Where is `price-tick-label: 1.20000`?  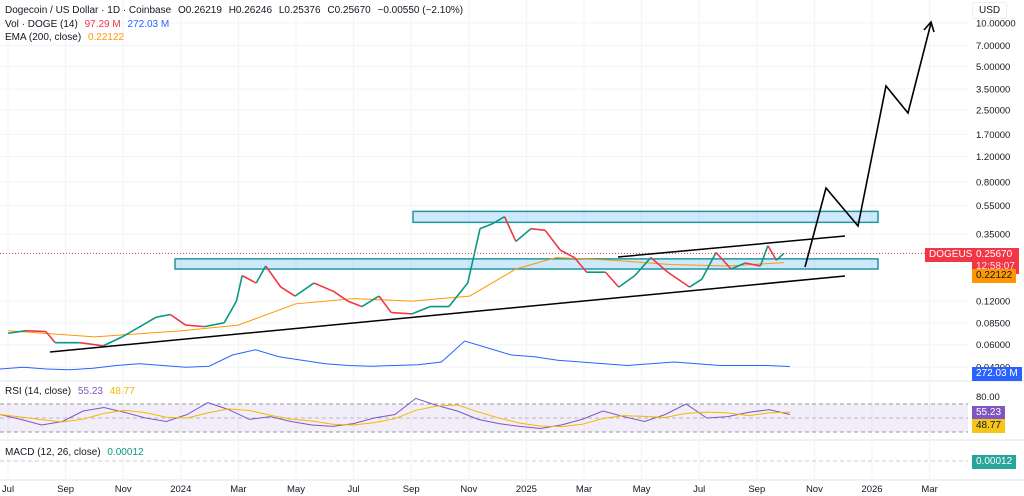 price-tick-label: 1.20000 is located at coordinates (993, 157).